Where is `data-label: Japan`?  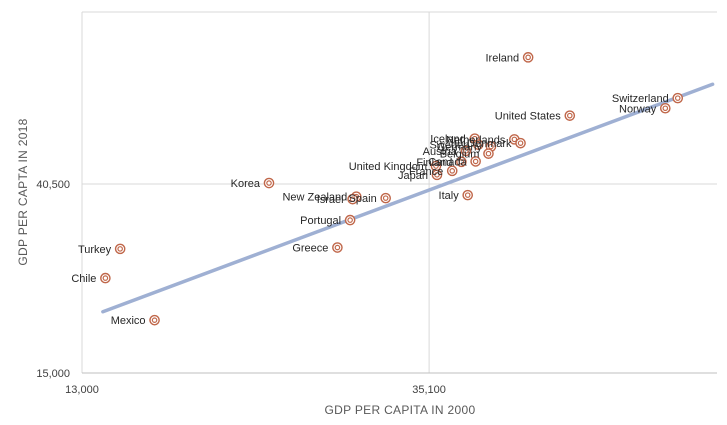 data-label: Japan is located at coordinates (413, 176).